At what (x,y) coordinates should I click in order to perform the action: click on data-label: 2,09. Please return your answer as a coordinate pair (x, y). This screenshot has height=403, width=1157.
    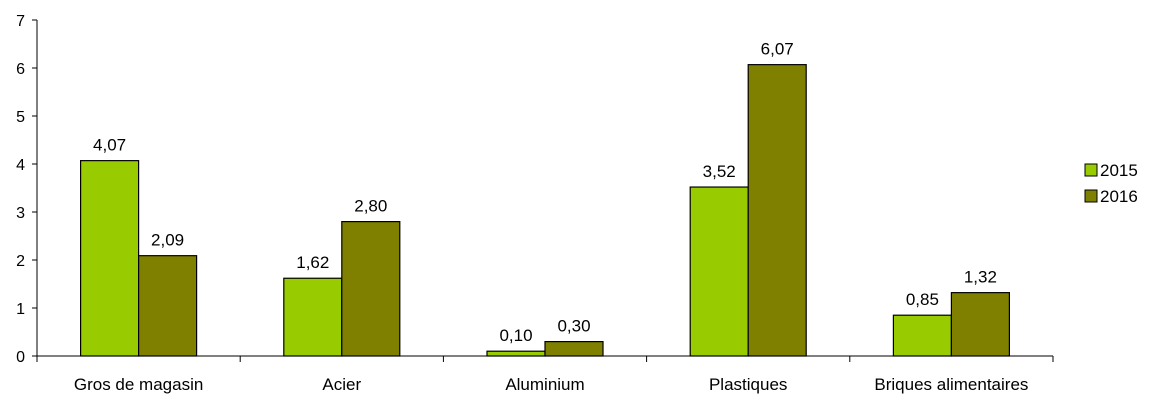
    Looking at the image, I should click on (167, 240).